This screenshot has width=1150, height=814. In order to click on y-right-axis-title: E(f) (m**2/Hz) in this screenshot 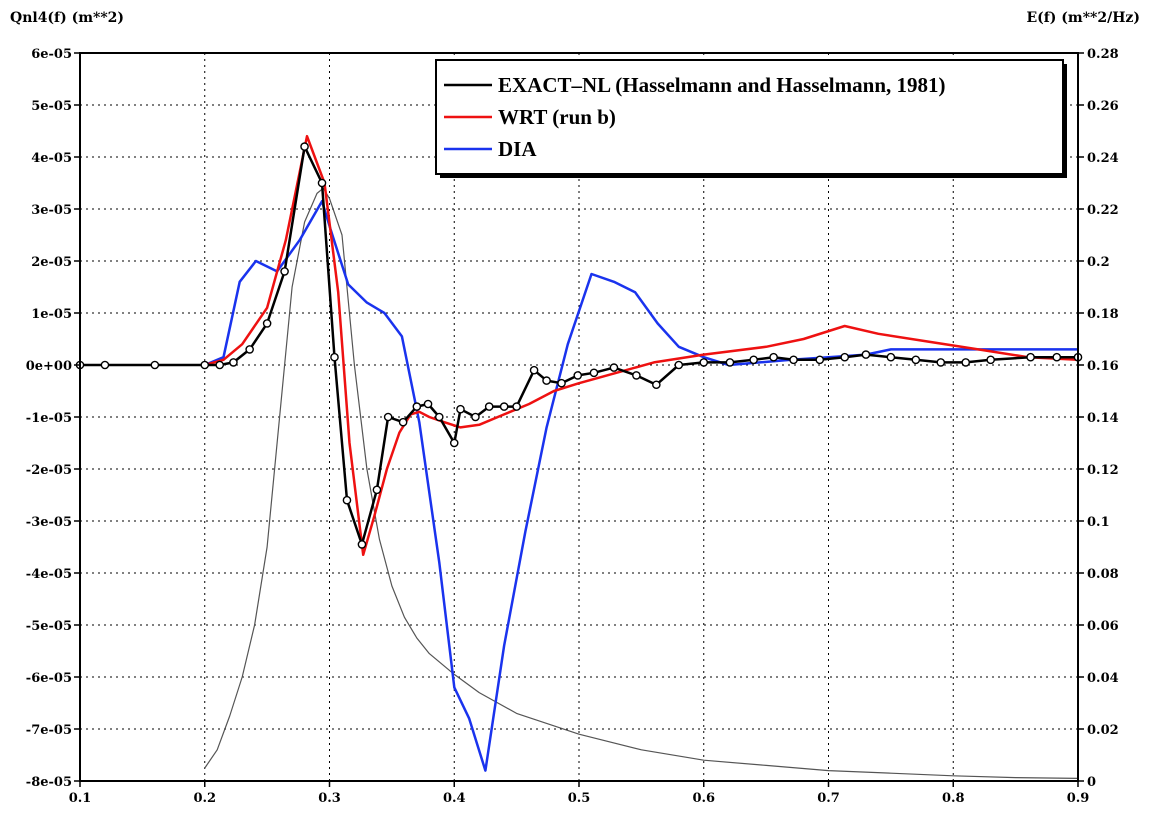, I will do `click(1083, 18)`.